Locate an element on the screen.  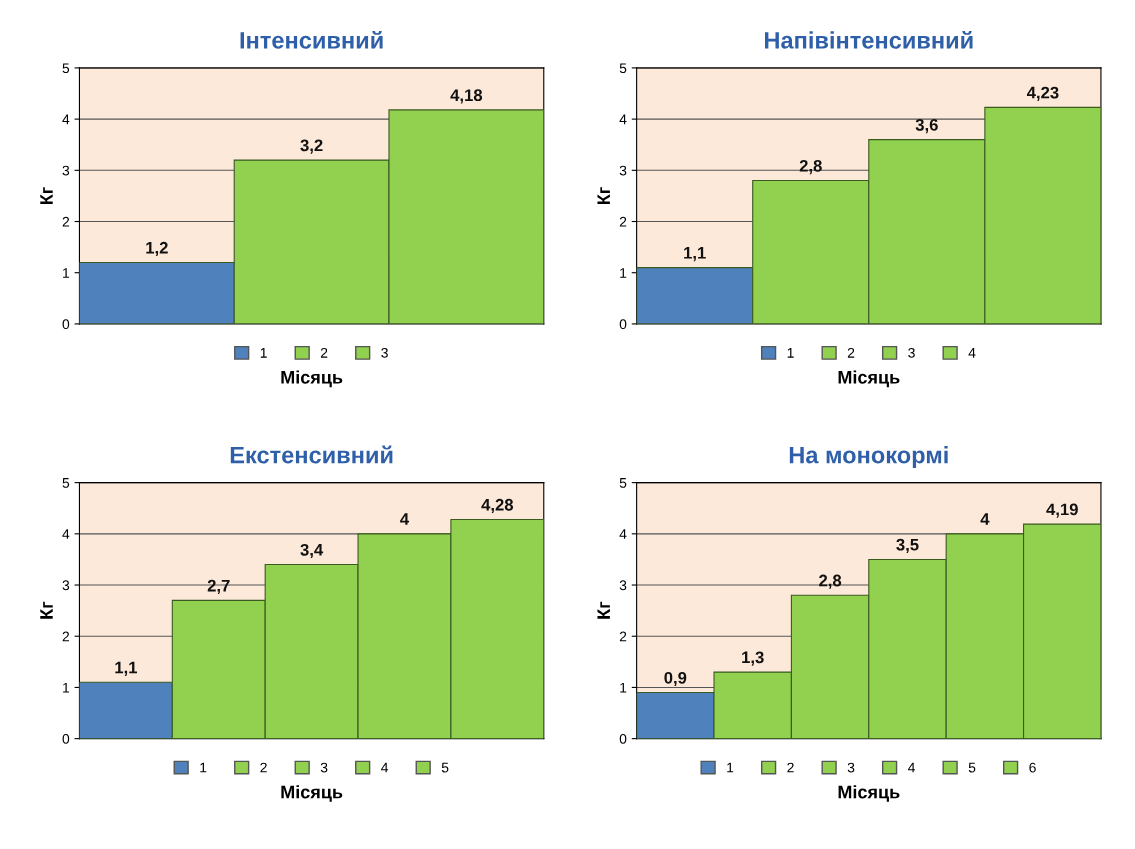
data-label: 4,19 is located at coordinates (1062, 510).